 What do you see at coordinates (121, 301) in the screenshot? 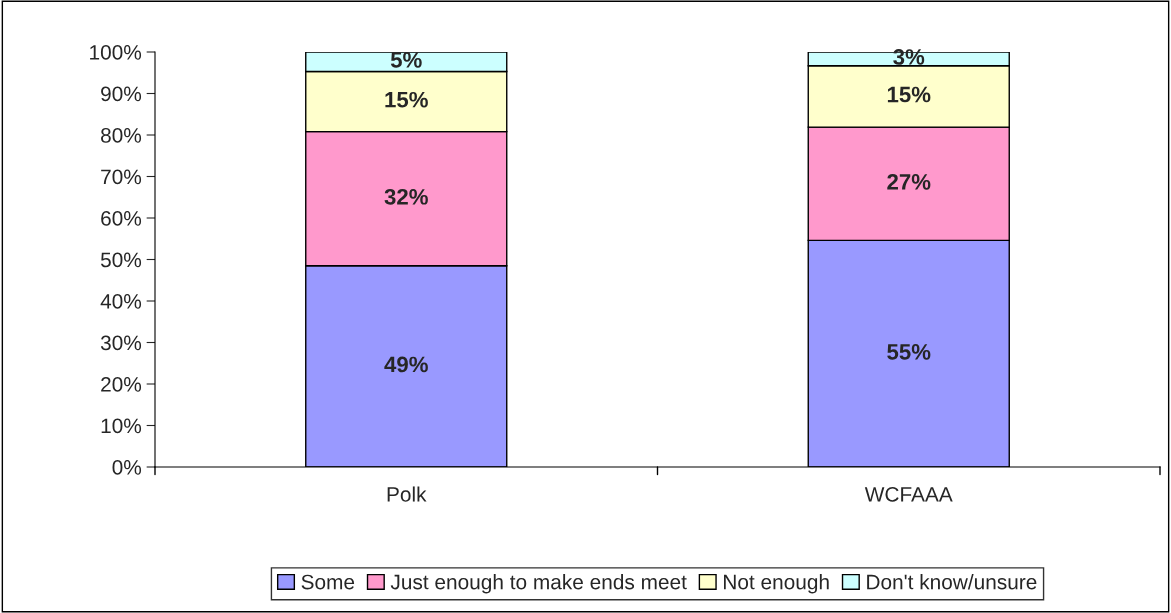
I see `y-tick-label: 40%` at bounding box center [121, 301].